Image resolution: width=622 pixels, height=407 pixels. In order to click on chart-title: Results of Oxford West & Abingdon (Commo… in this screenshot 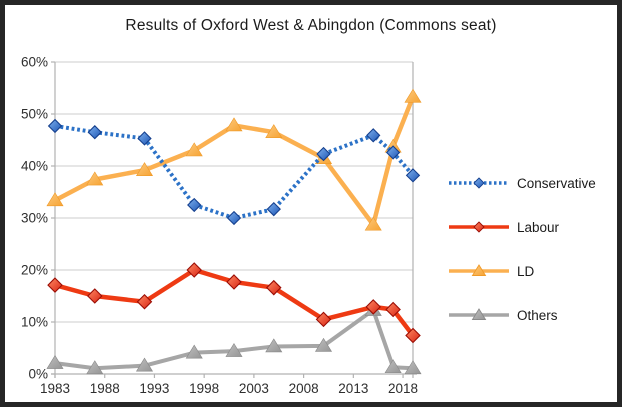, I will do `click(311, 25)`.